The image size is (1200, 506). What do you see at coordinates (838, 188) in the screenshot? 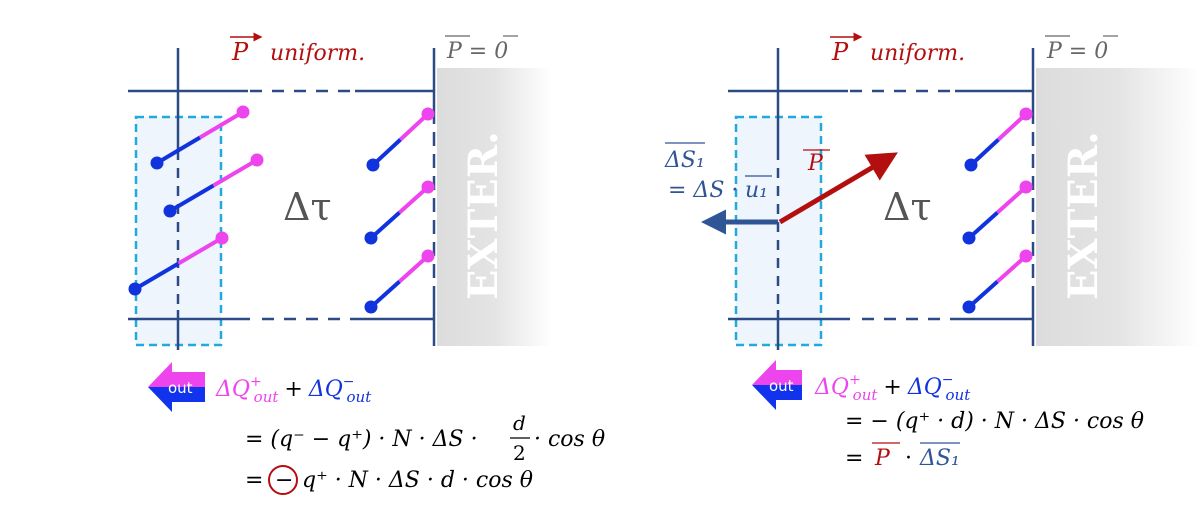
I see `polarization-arrow` at bounding box center [838, 188].